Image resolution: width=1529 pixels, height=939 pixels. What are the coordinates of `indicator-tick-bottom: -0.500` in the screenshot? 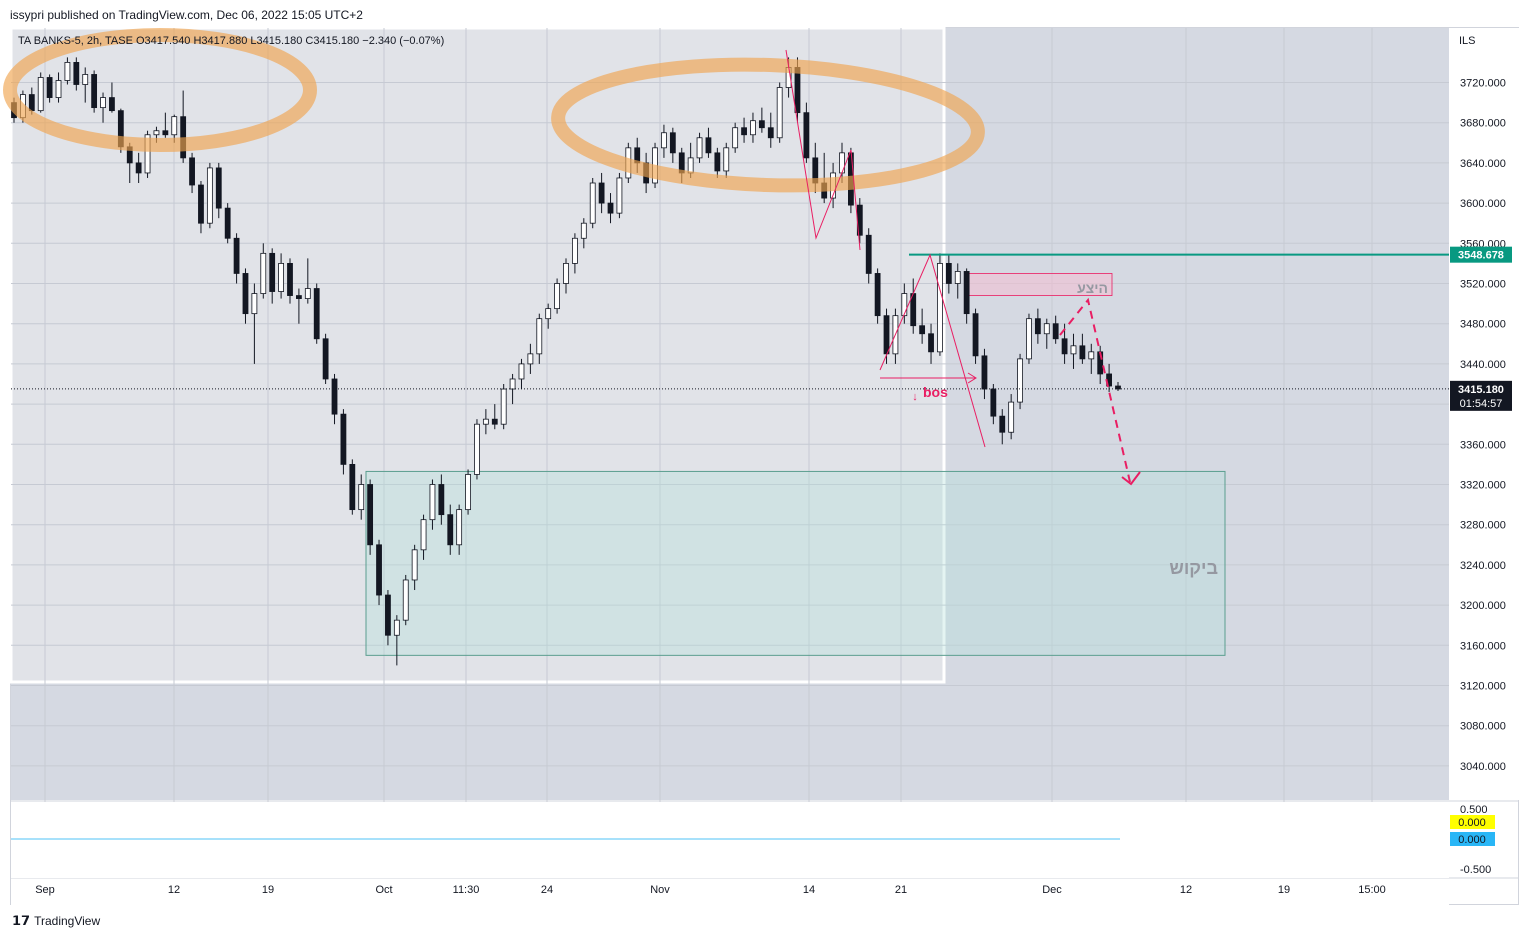 It's located at (1475, 870).